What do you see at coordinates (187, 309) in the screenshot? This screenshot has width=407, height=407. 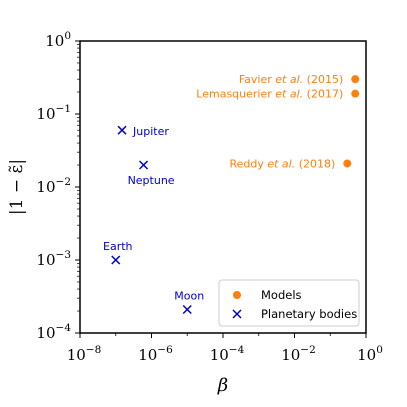 I see `point-moon` at bounding box center [187, 309].